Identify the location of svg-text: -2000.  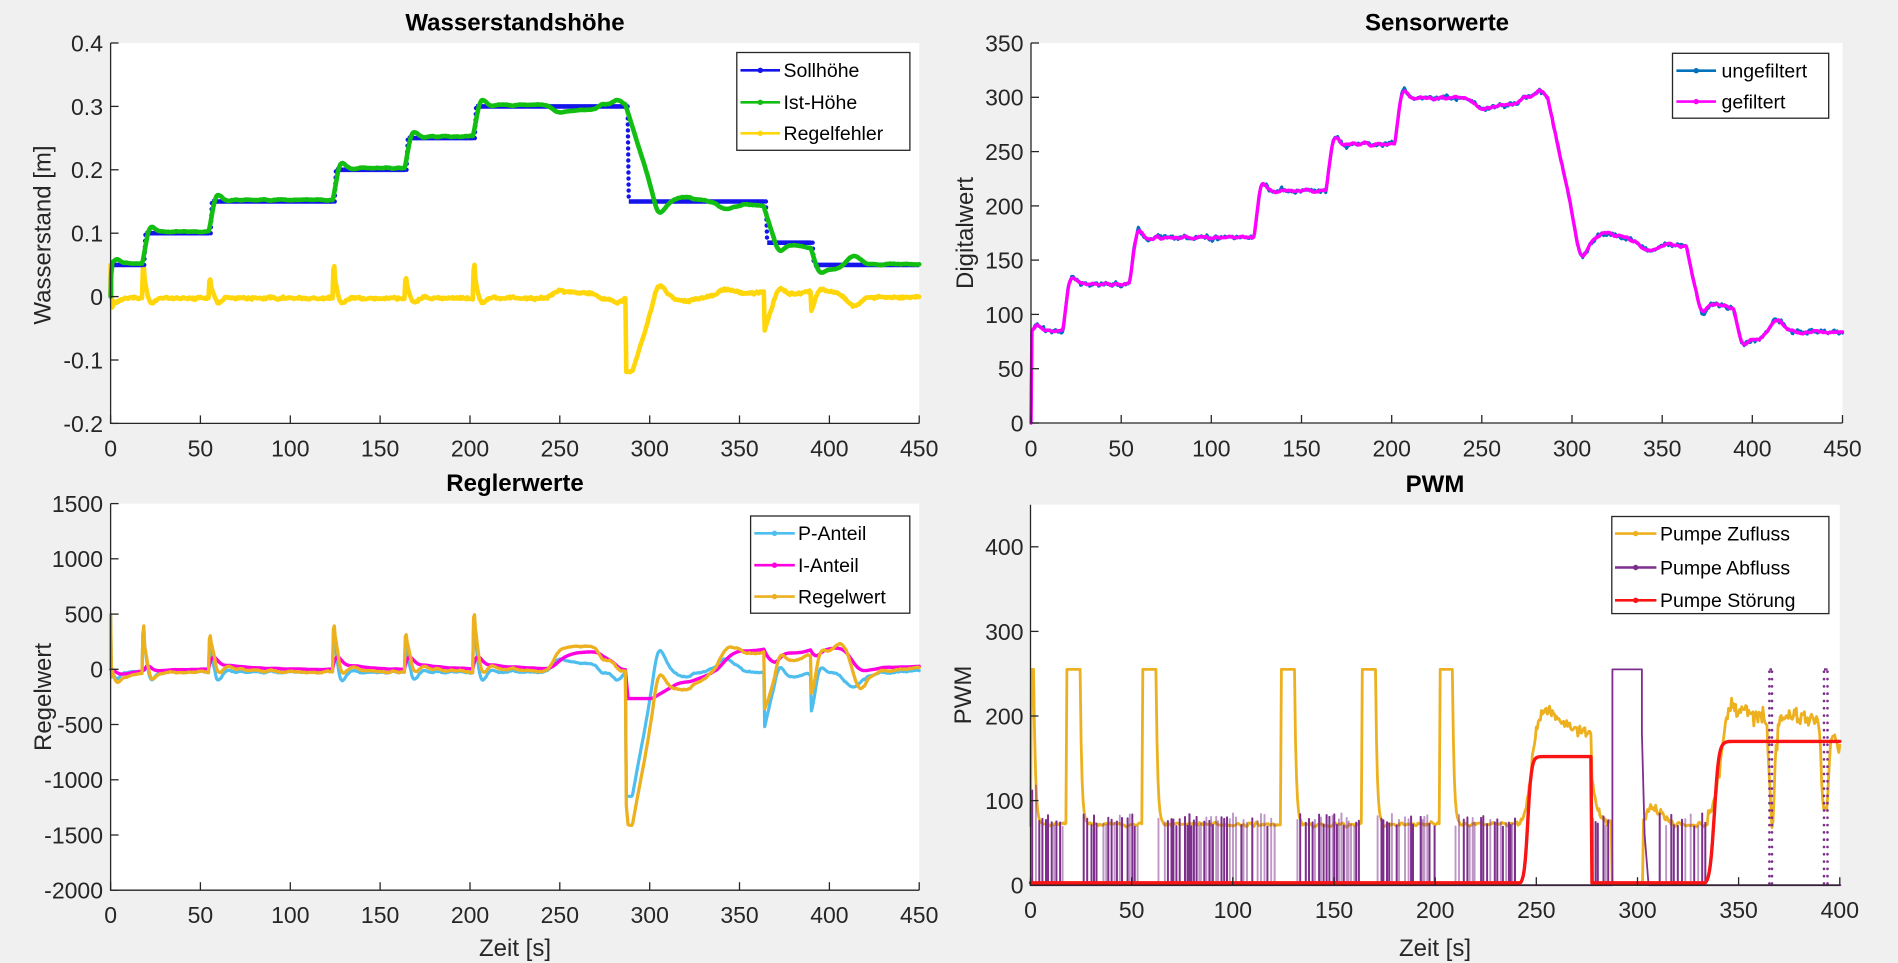
(73, 891).